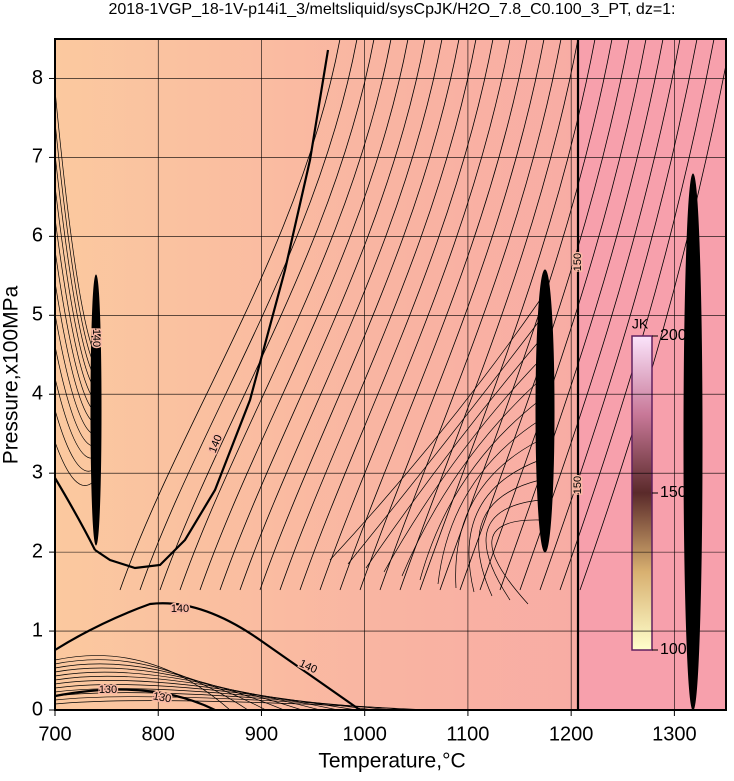  I want to click on x-tick-label: 1000, so click(364, 734).